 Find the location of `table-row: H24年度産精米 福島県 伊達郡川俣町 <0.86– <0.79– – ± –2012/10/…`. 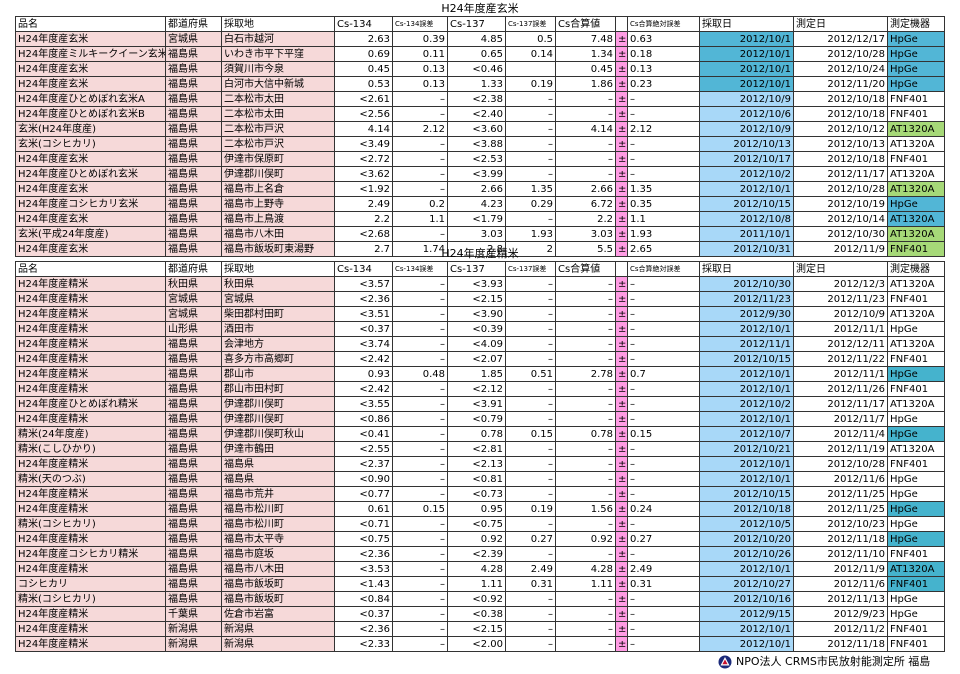

table-row: H24年度産精米 福島県 伊達郡川俣町 <0.86– <0.79– – ± –2012/10/… is located at coordinates (480, 419).